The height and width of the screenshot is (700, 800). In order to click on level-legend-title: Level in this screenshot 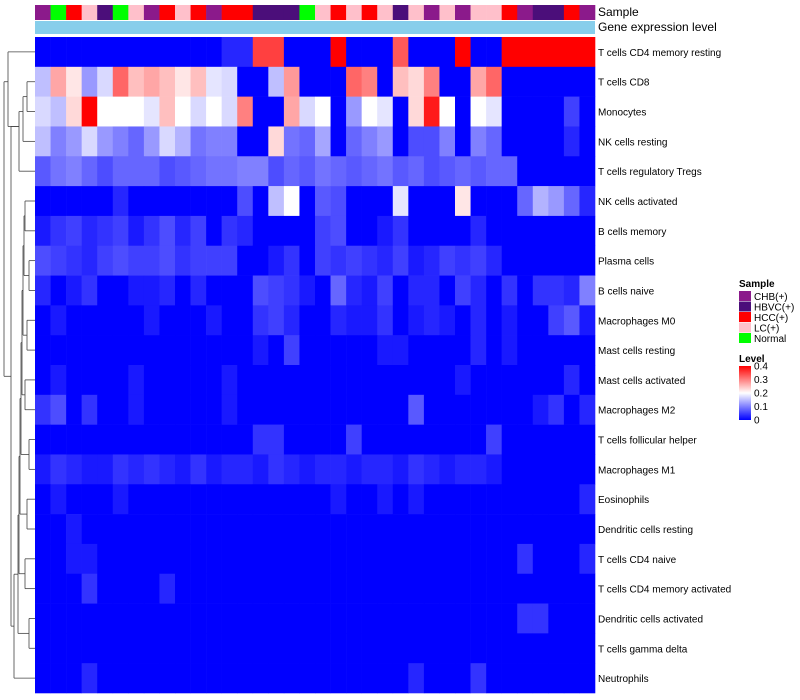, I will do `click(752, 359)`.